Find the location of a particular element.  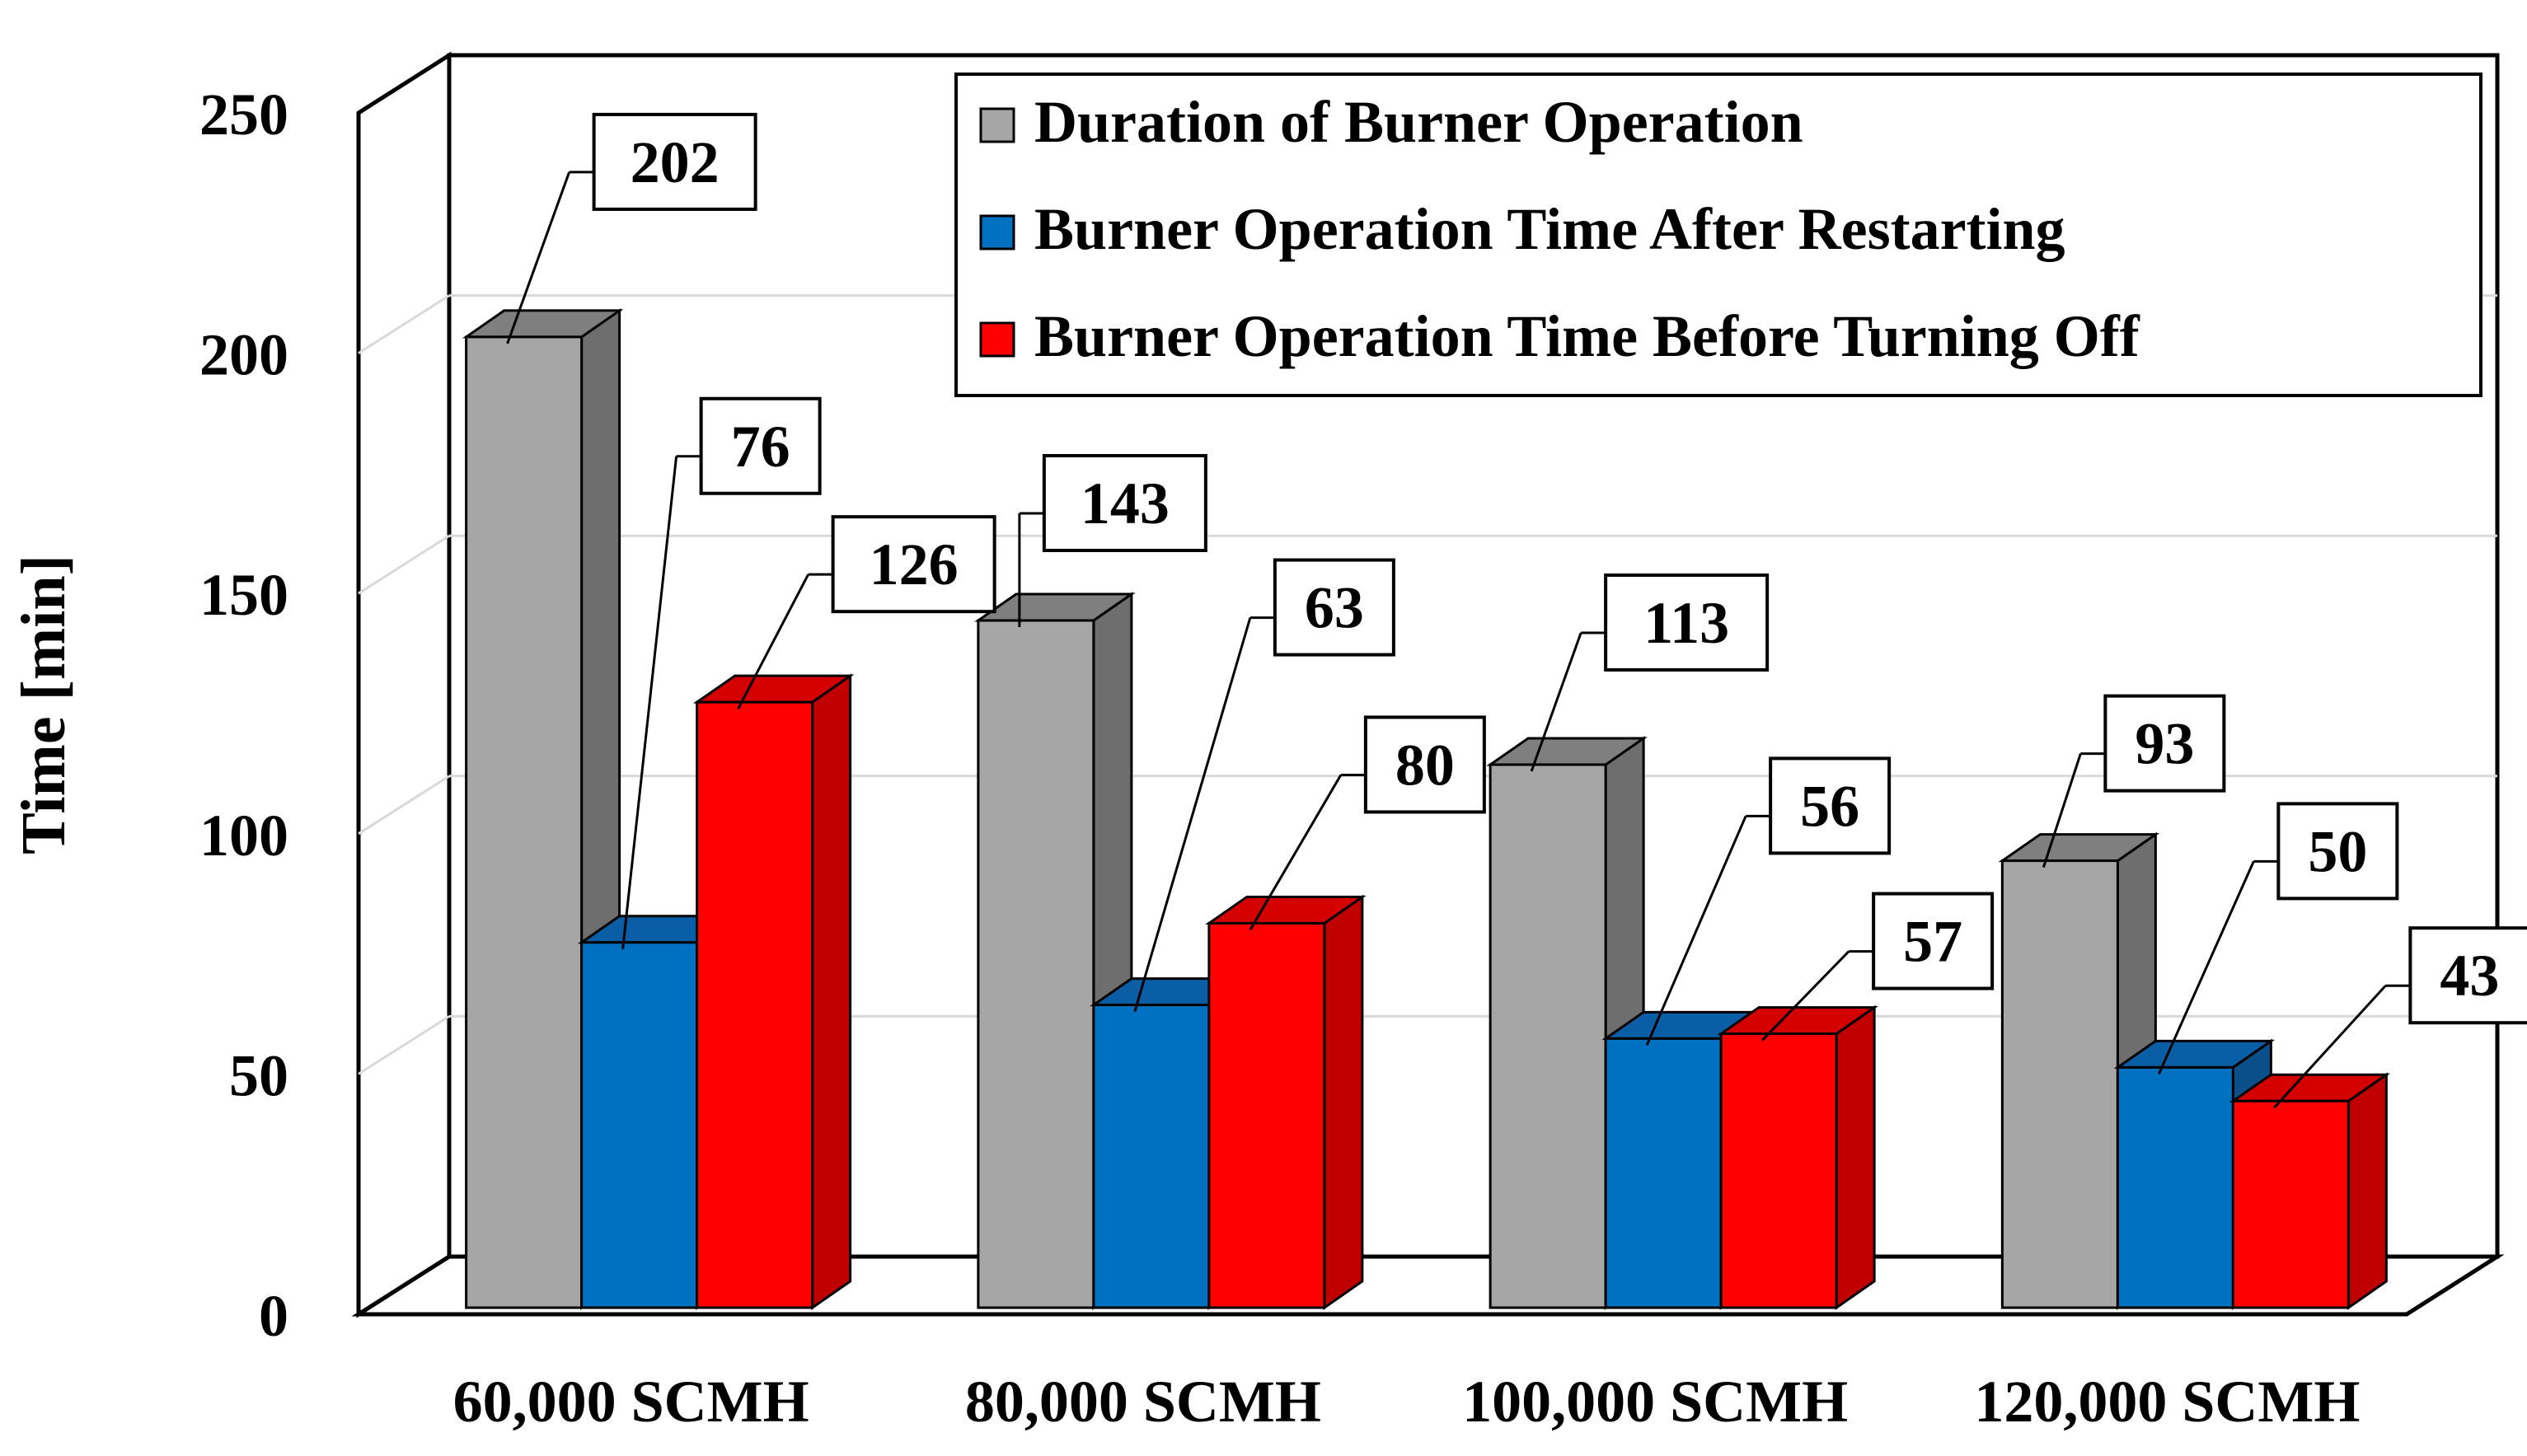

y-tick-label: 200 is located at coordinates (243, 355).